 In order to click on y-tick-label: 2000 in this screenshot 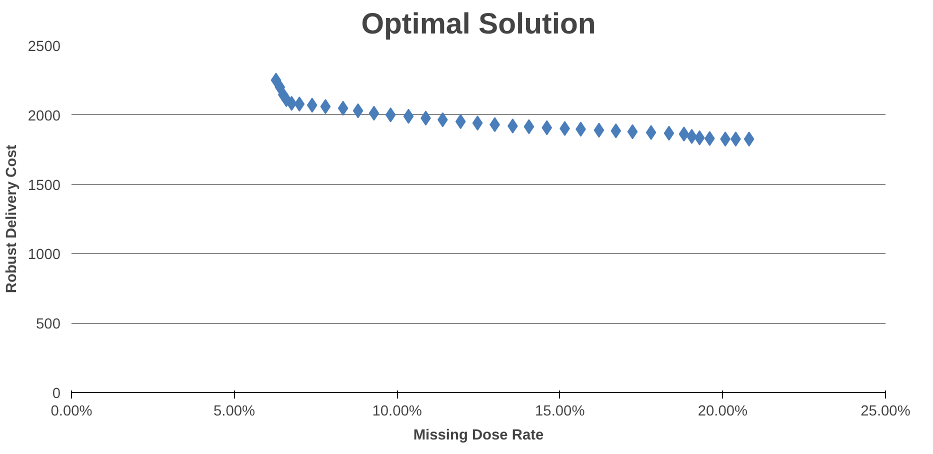, I will do `click(44, 116)`.